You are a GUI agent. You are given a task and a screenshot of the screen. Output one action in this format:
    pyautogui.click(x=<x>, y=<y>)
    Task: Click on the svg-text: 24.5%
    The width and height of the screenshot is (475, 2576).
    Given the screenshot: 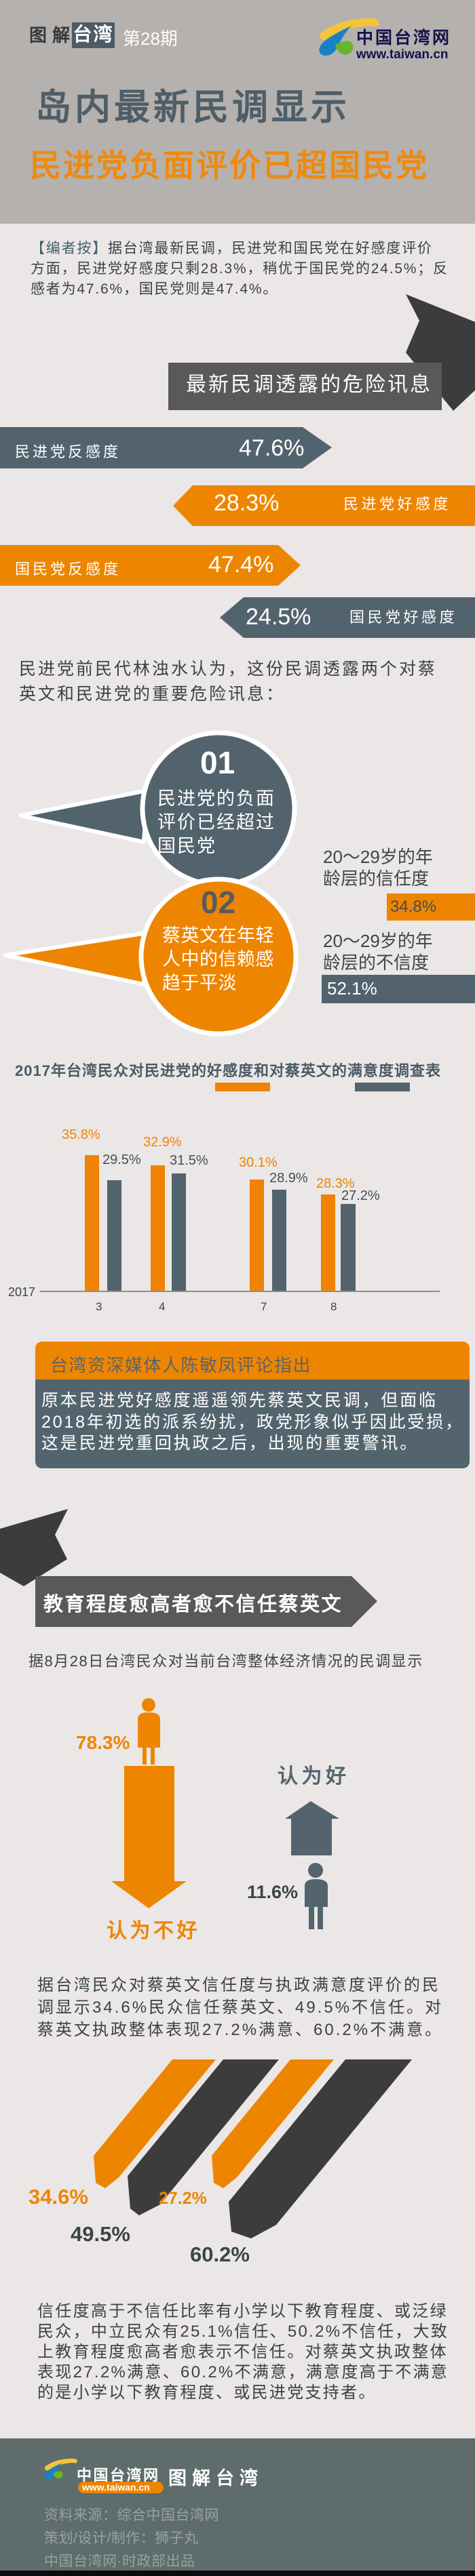 What is the action you would take?
    pyautogui.click(x=278, y=617)
    